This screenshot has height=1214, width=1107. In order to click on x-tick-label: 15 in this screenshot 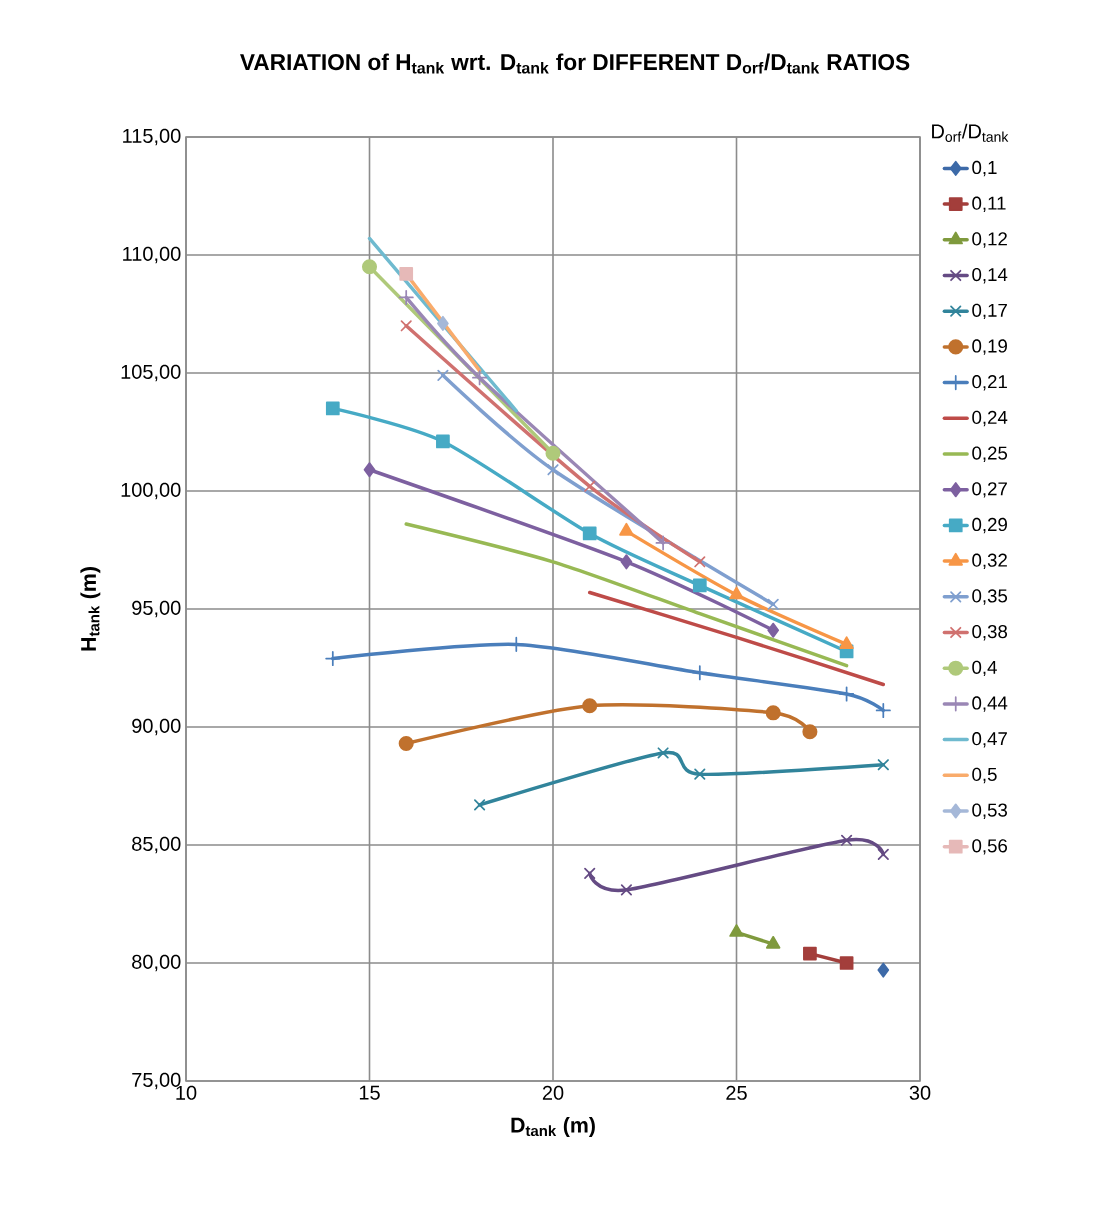, I will do `click(369, 1092)`.